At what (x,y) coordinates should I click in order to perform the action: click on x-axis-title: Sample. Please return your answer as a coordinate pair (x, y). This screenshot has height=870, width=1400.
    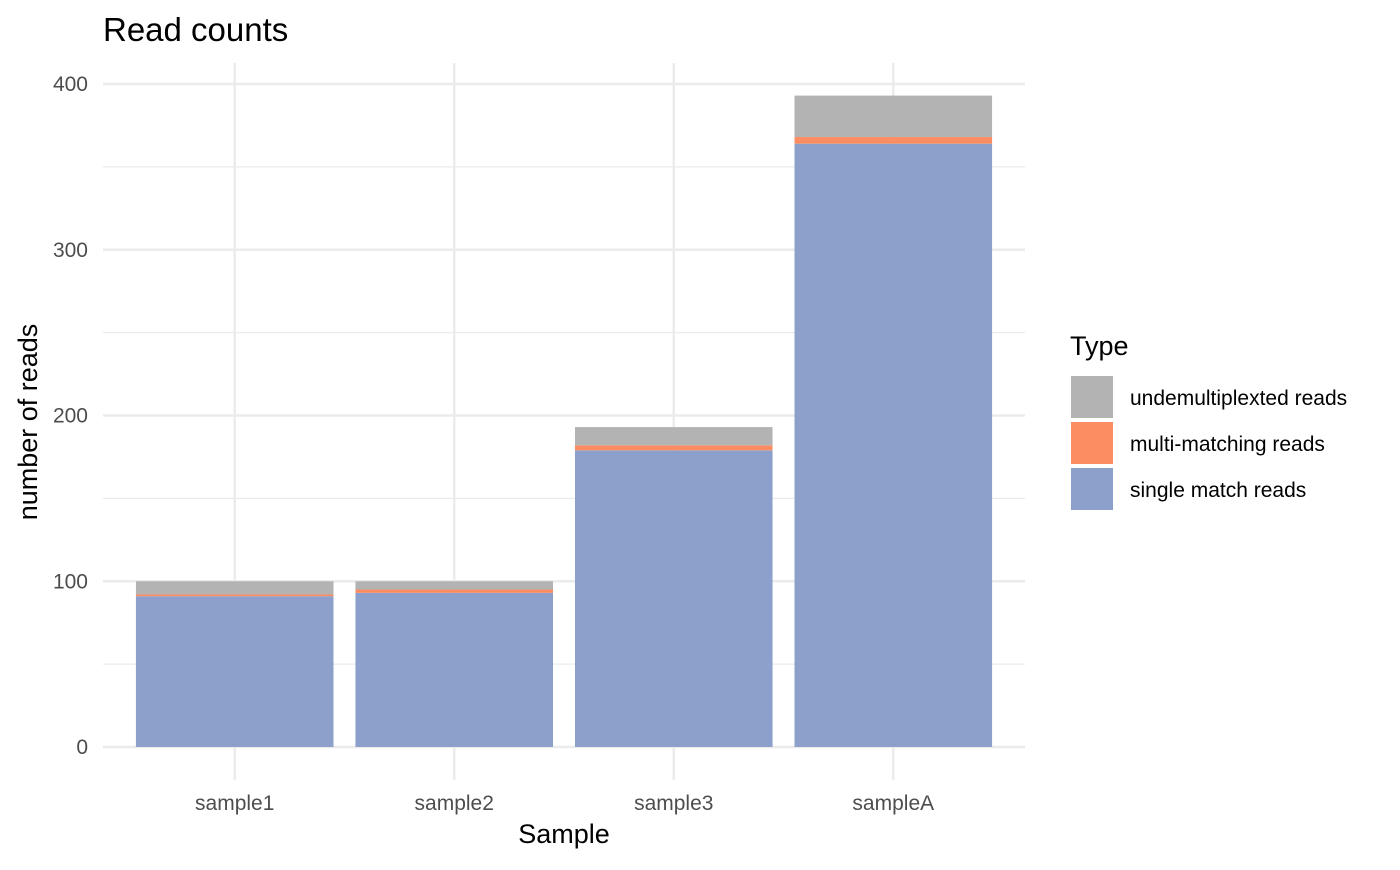
    Looking at the image, I should click on (564, 834).